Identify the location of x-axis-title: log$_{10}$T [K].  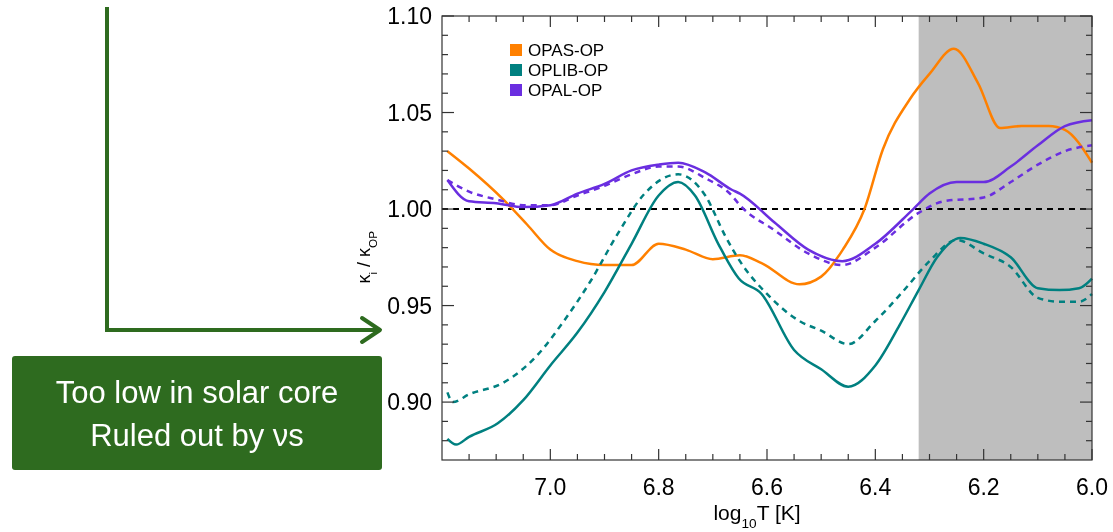
(757, 516).